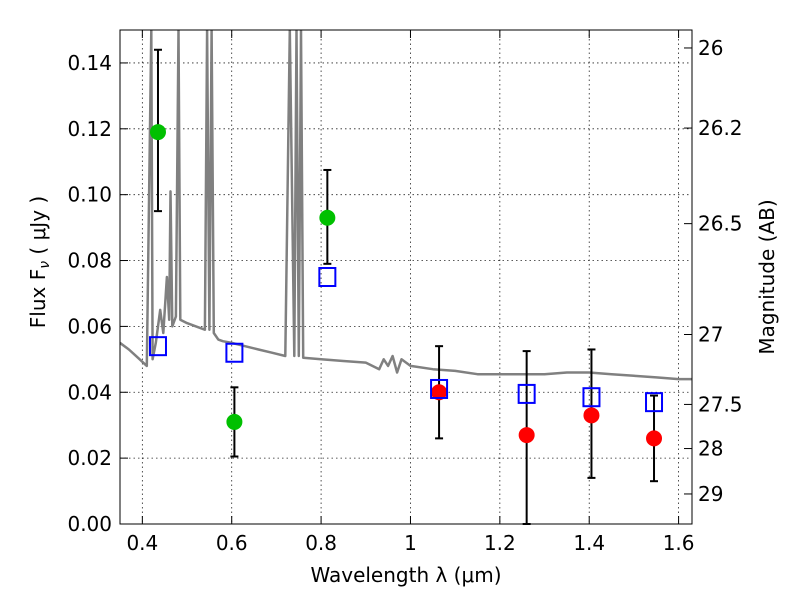  Describe the element at coordinates (89, 63) in the screenshot. I see `y-tick-label: 0.14` at that location.